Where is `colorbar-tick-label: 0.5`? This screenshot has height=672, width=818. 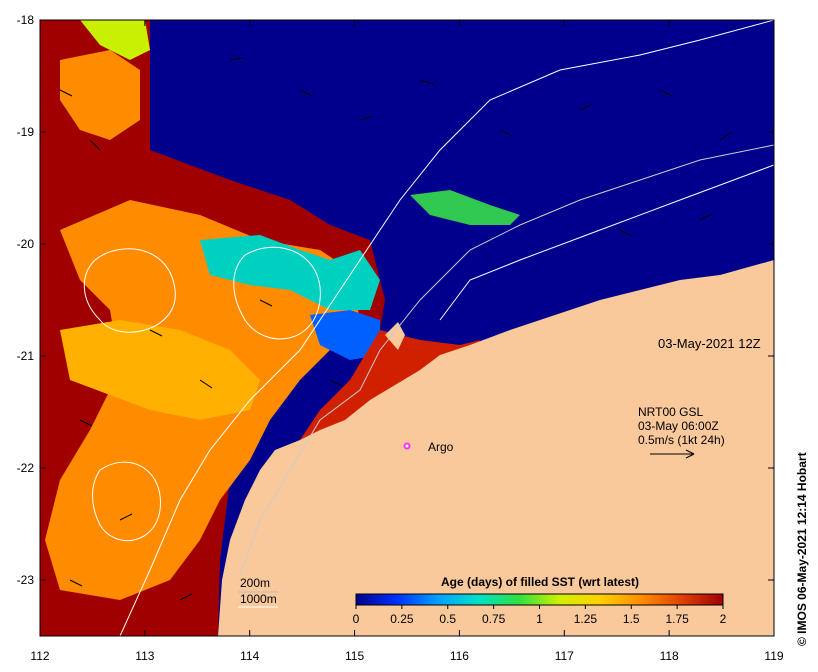 colorbar-tick-label: 0.5 is located at coordinates (447, 619).